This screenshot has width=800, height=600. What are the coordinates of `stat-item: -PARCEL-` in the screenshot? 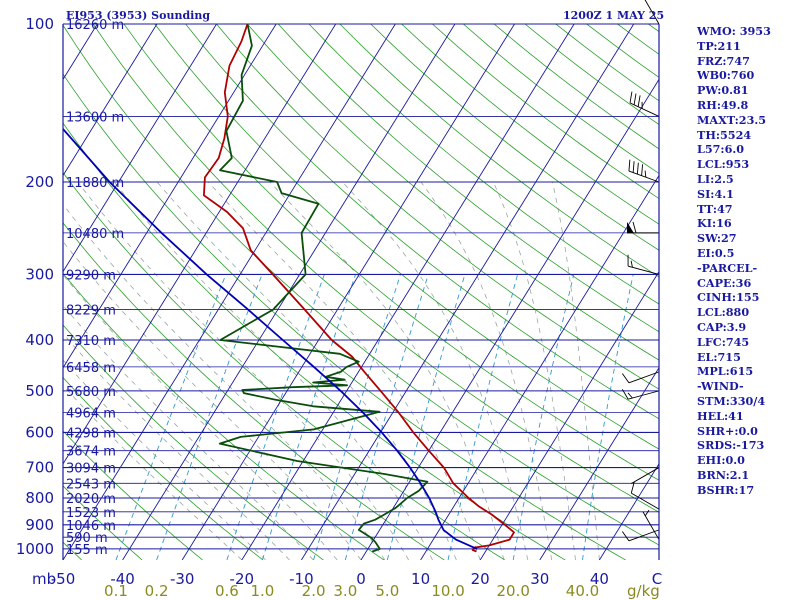 It's located at (727, 267).